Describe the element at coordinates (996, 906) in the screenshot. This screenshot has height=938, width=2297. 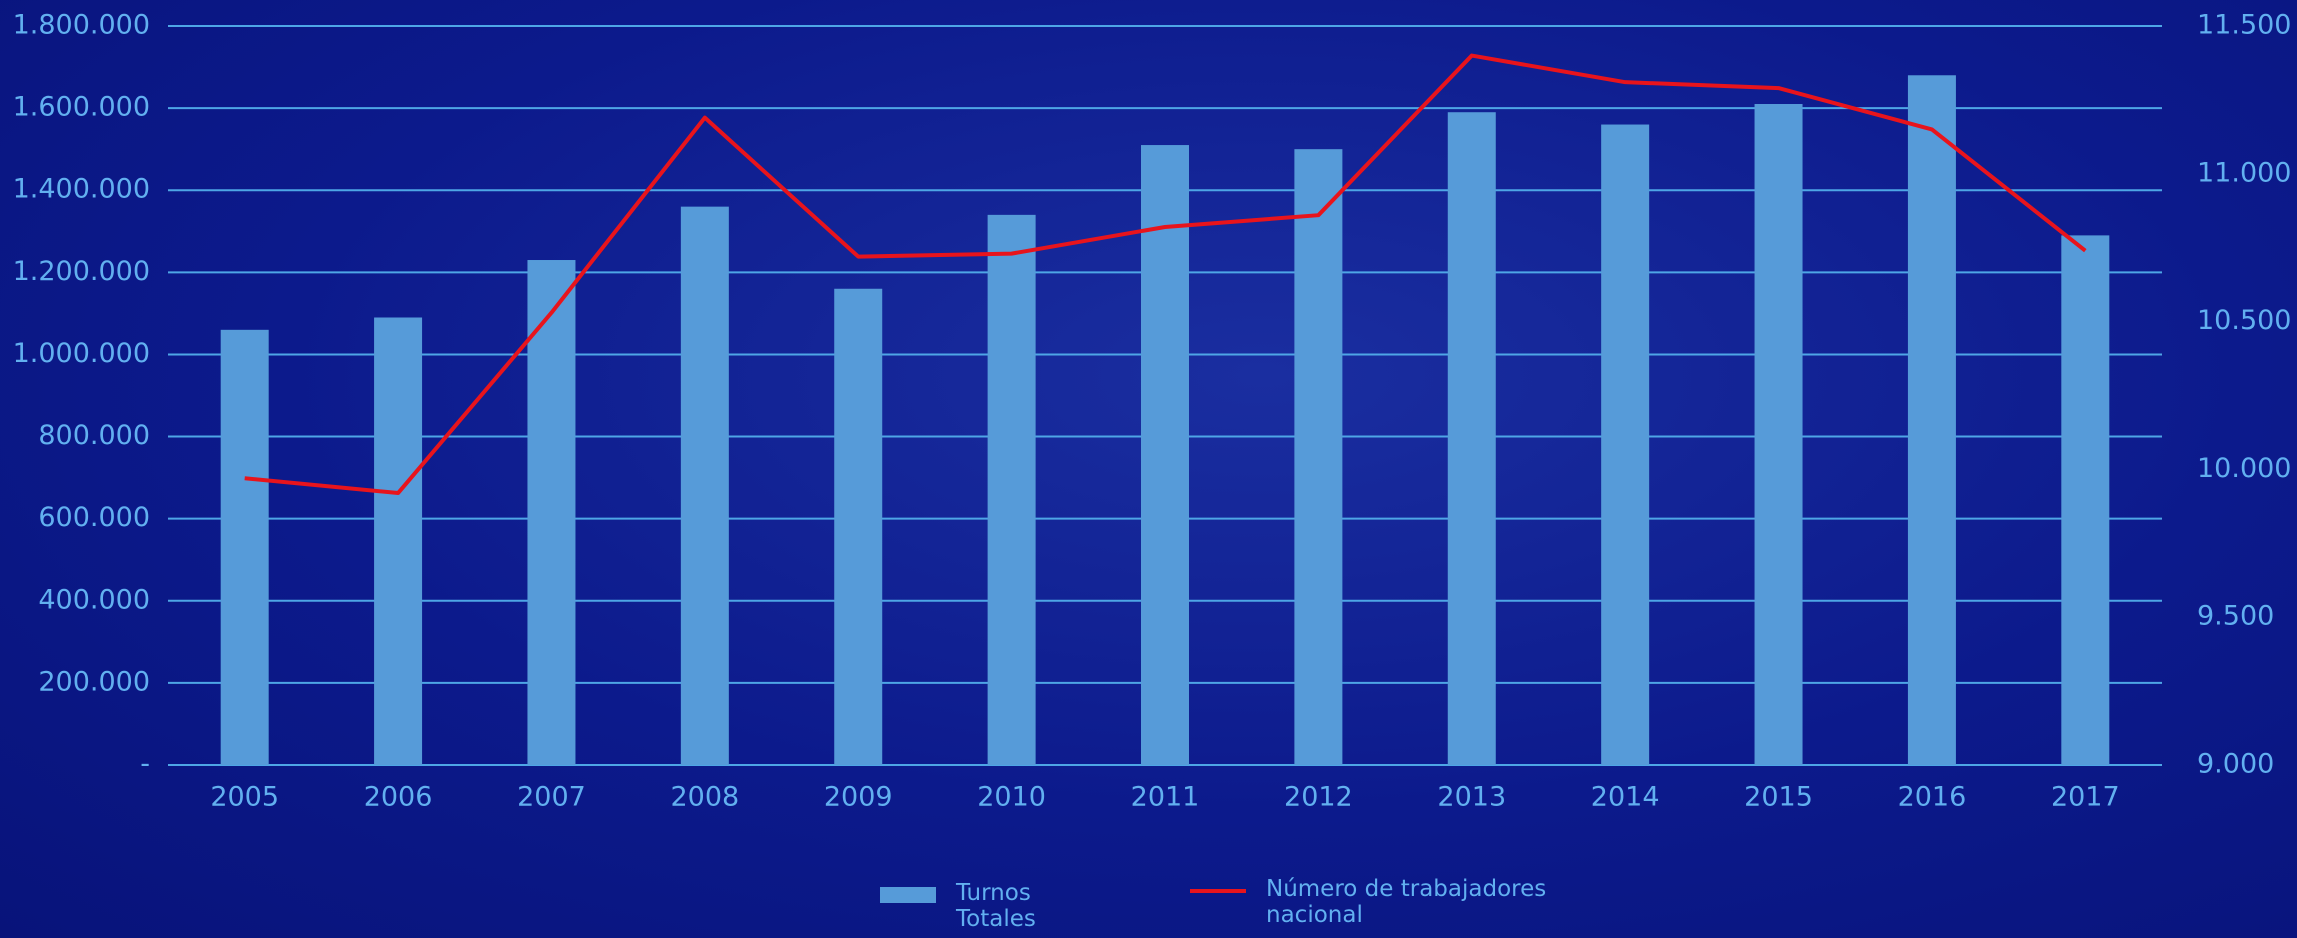
I see `legend-label: Turnos Totales` at that location.